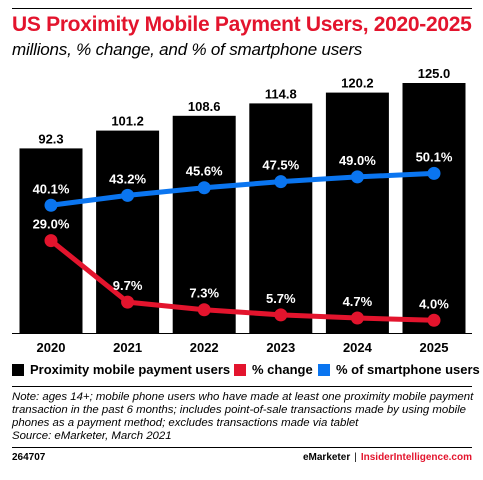  I want to click on legend-label-users: Proximity mobile payment users, so click(130, 369).